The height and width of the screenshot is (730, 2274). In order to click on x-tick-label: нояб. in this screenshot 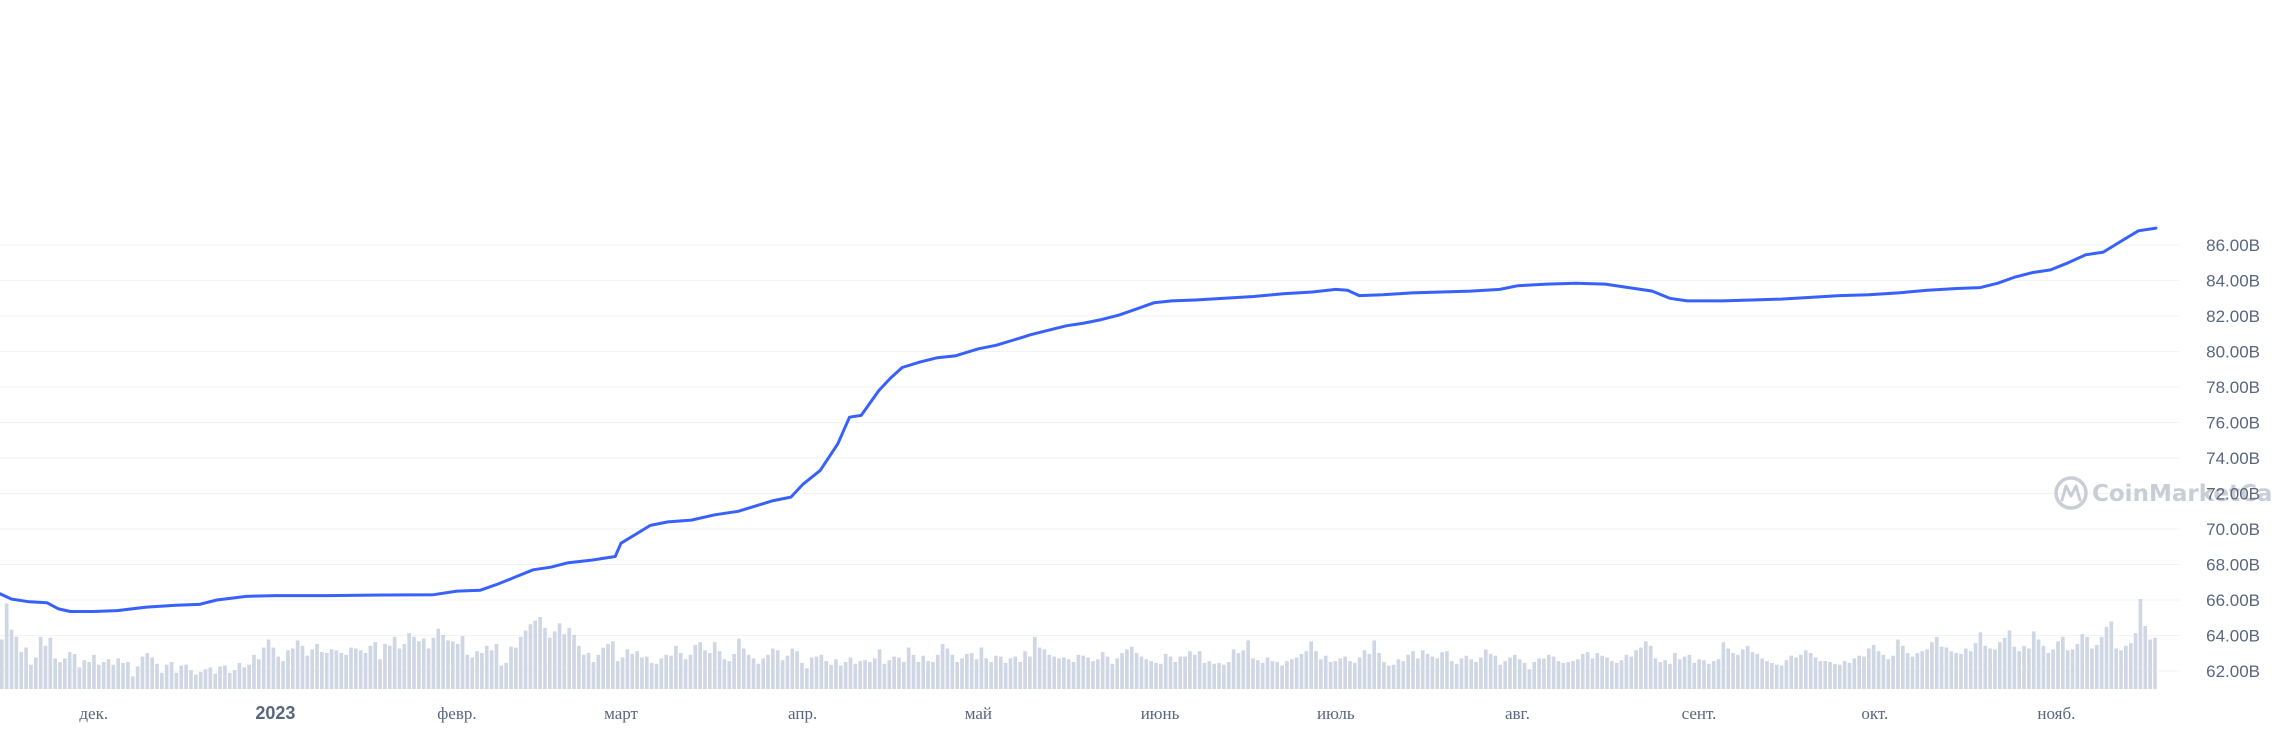, I will do `click(2056, 713)`.